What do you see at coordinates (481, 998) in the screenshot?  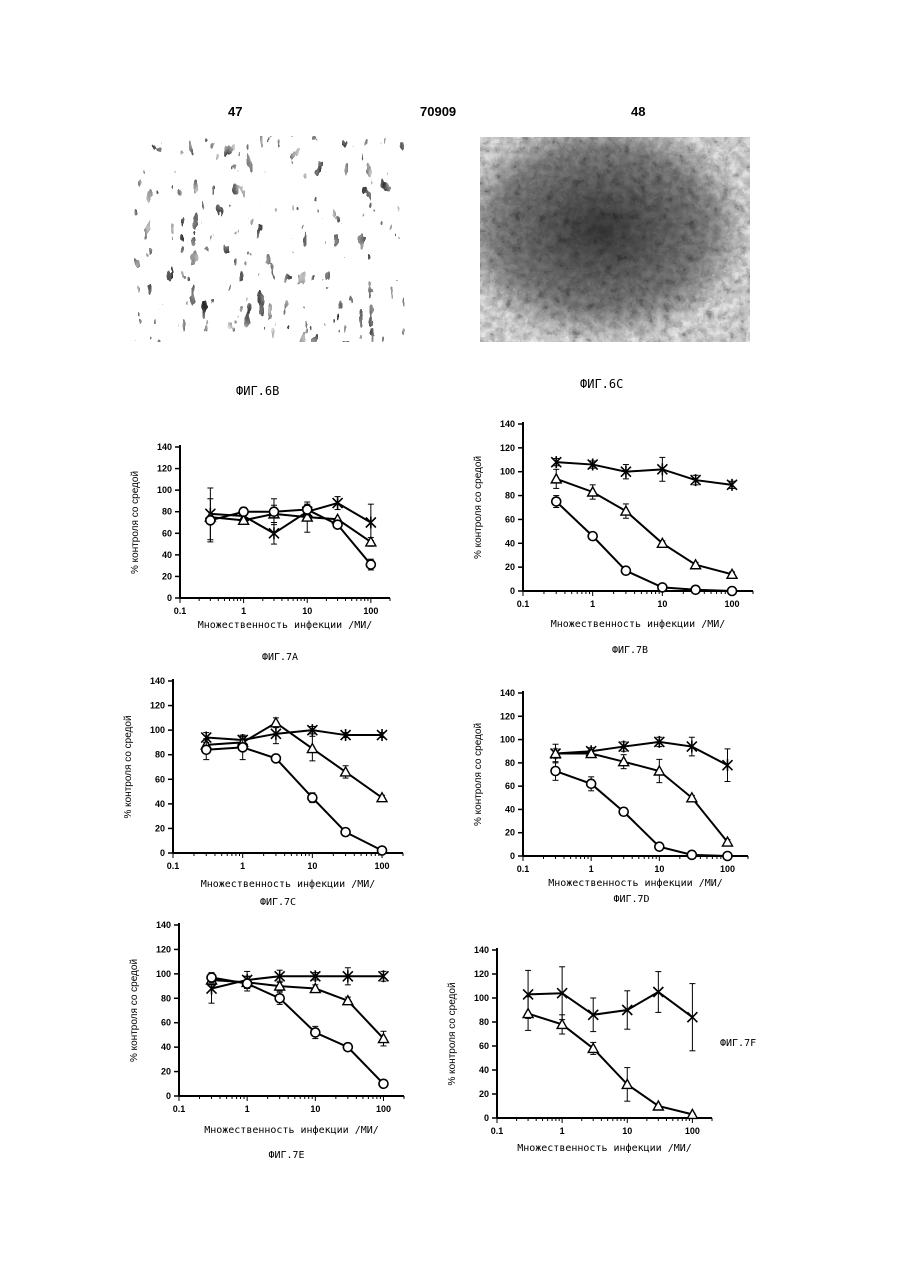 I see `y-tick-label: 100` at bounding box center [481, 998].